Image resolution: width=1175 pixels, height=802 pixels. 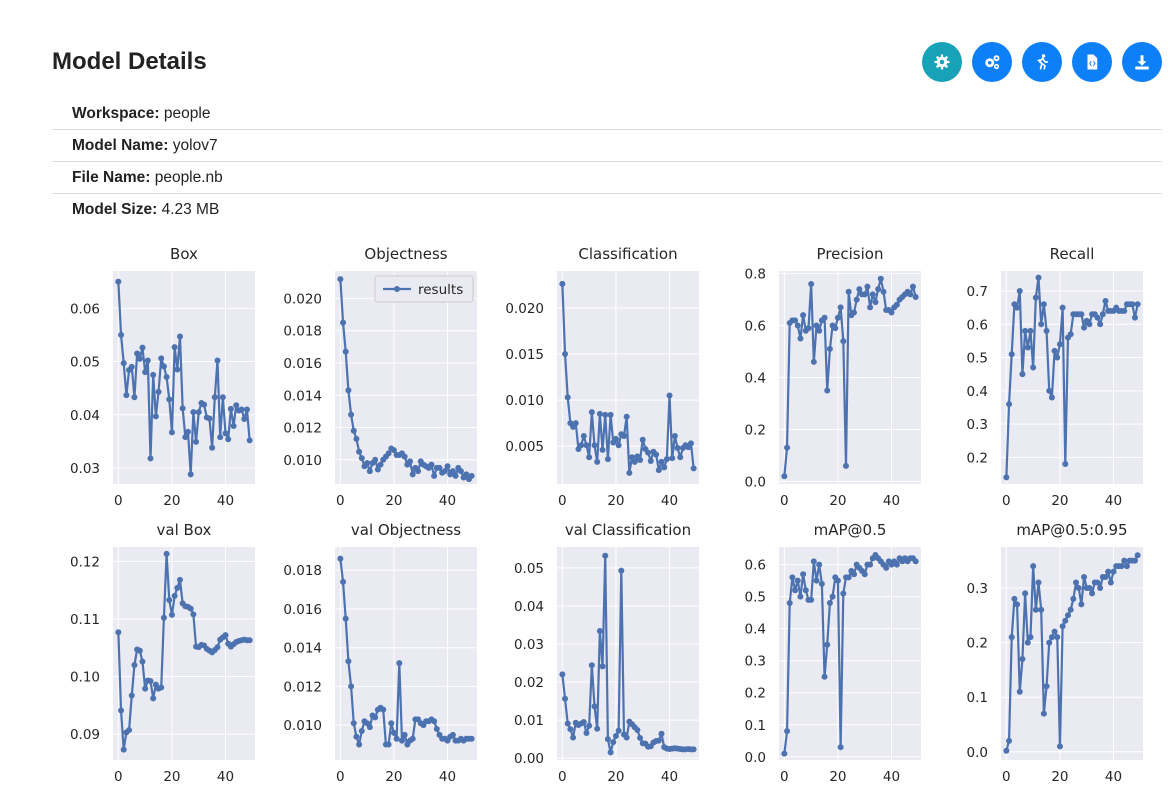 I want to click on export-code-button, so click(x=1092, y=62).